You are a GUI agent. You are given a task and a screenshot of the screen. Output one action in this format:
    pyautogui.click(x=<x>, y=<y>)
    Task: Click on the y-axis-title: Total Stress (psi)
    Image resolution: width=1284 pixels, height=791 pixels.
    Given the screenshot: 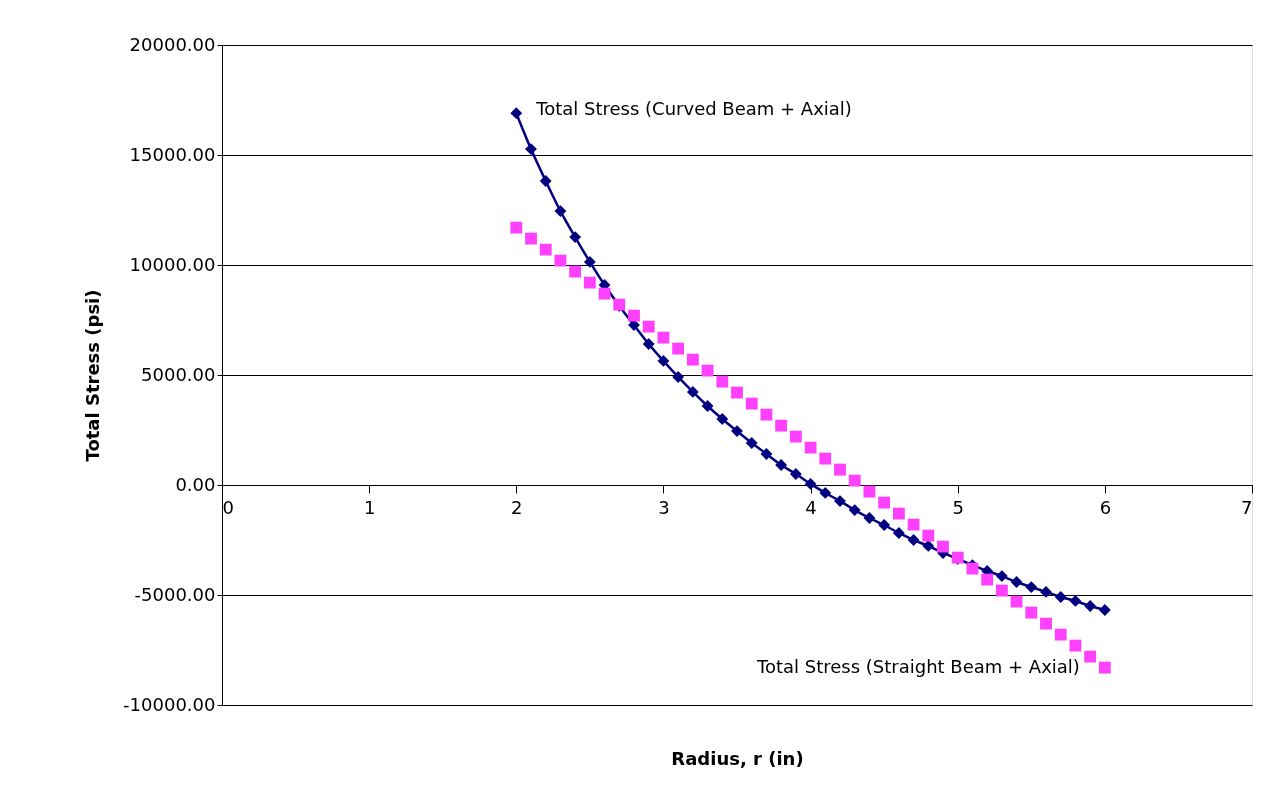 What is the action you would take?
    pyautogui.click(x=93, y=375)
    